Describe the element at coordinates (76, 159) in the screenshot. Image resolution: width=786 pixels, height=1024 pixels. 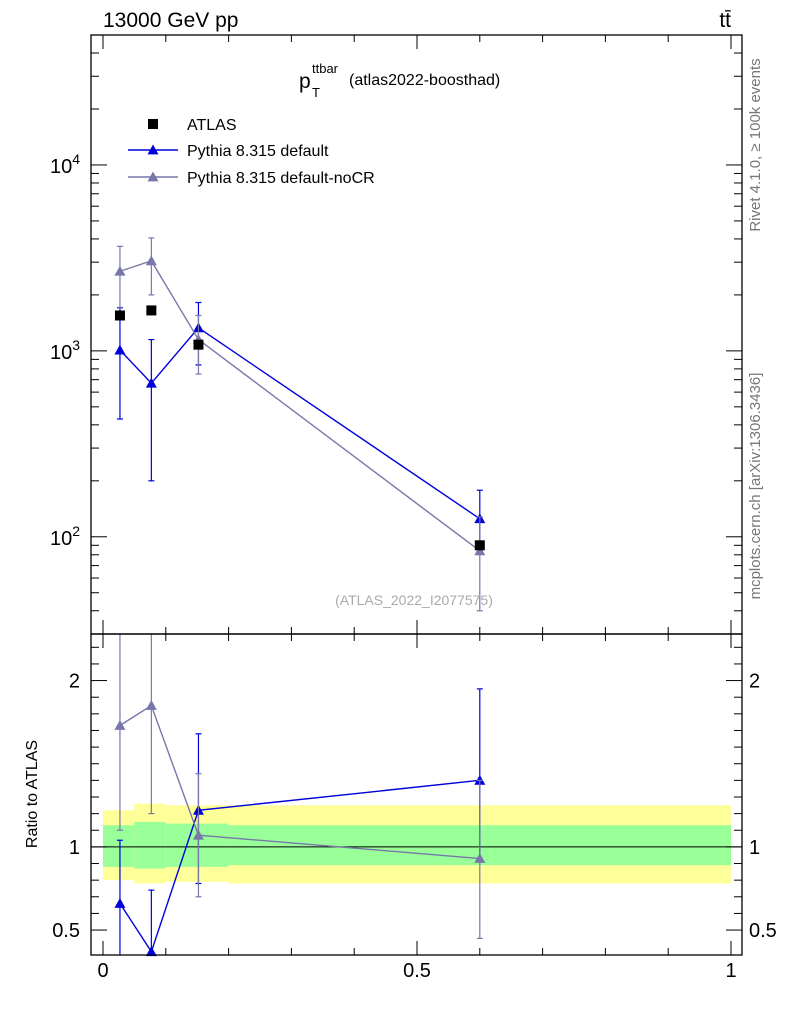
I see `main-y-tick-exponent-2: 4` at that location.